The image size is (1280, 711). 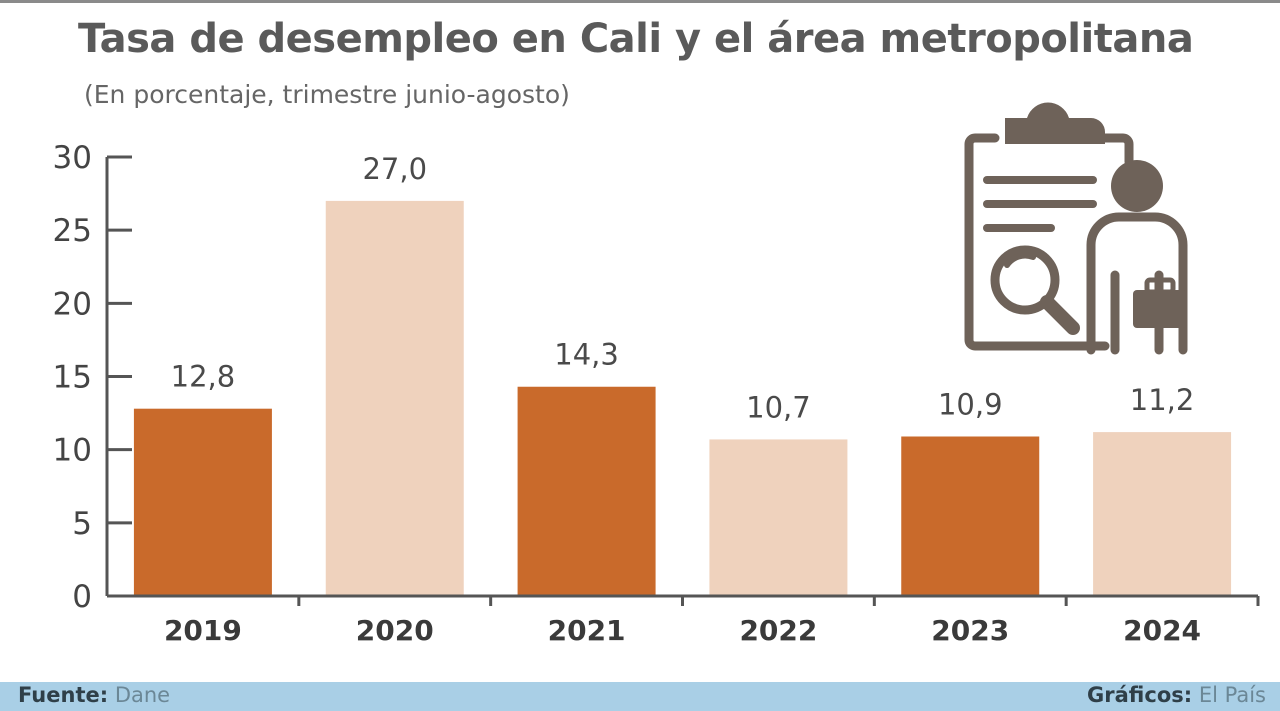 What do you see at coordinates (970, 404) in the screenshot?
I see `data-label-2023: 10,9` at bounding box center [970, 404].